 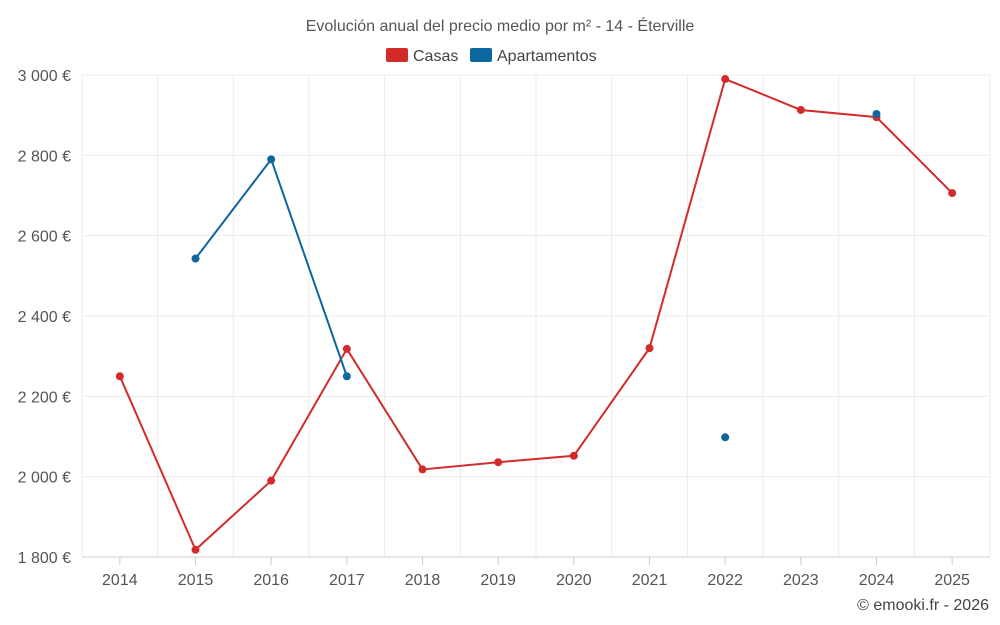 What do you see at coordinates (481, 55) in the screenshot?
I see `legend-swatch-apartamentos` at bounding box center [481, 55].